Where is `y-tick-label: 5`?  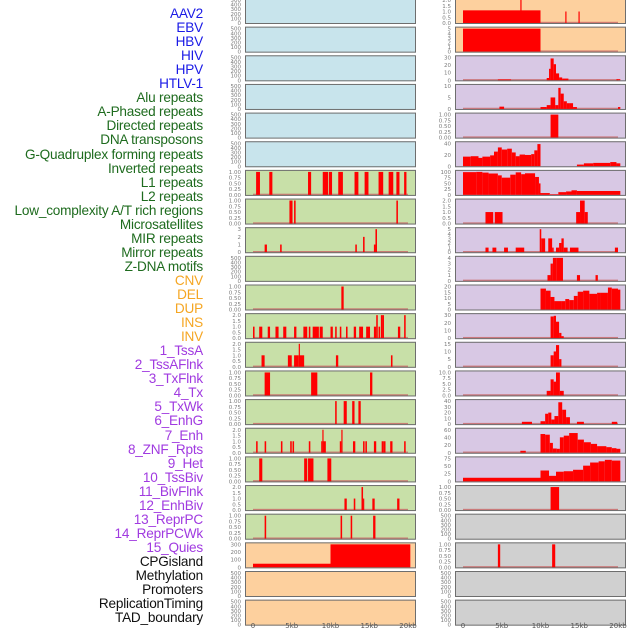
y-tick-label: 5 is located at coordinates (450, 30).